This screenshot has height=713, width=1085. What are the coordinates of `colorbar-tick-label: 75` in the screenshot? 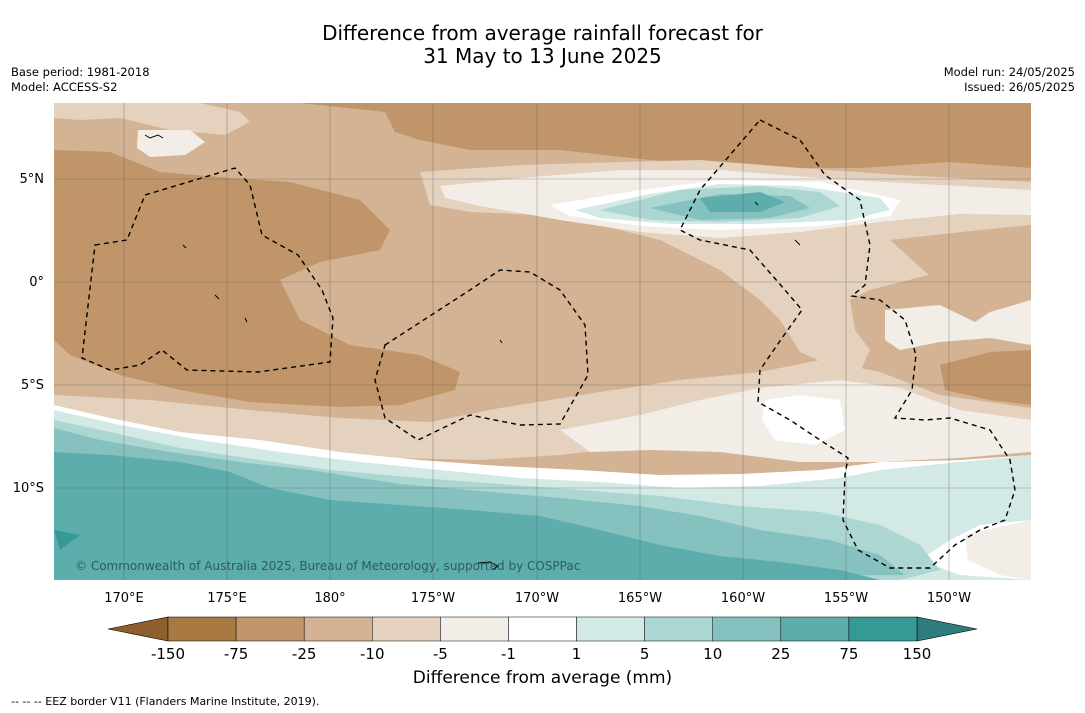 It's located at (848, 654).